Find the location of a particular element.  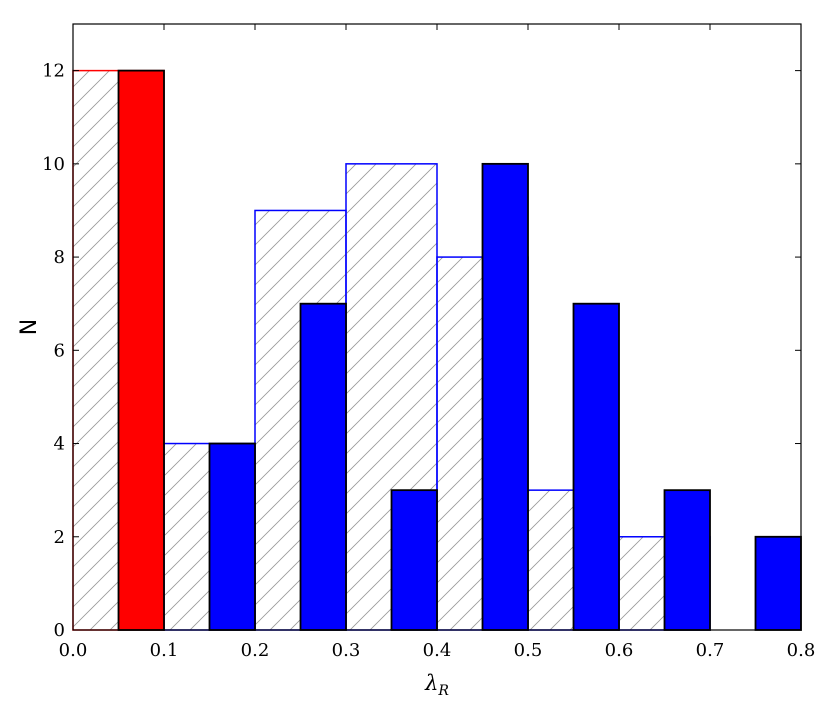

x-tick-label: 0.8 is located at coordinates (801, 650).